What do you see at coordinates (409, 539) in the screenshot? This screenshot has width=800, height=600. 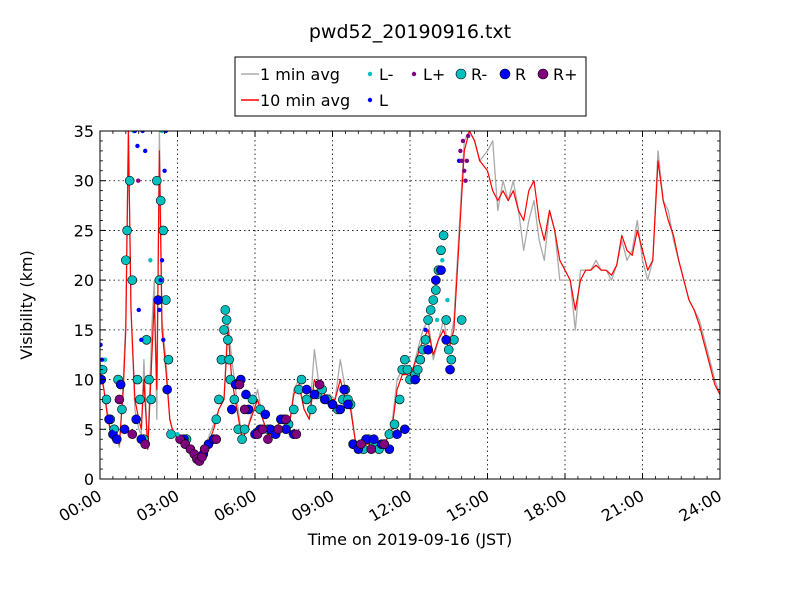 I see `x-axis-label: Time on 2019-09-16 (JST)` at bounding box center [409, 539].